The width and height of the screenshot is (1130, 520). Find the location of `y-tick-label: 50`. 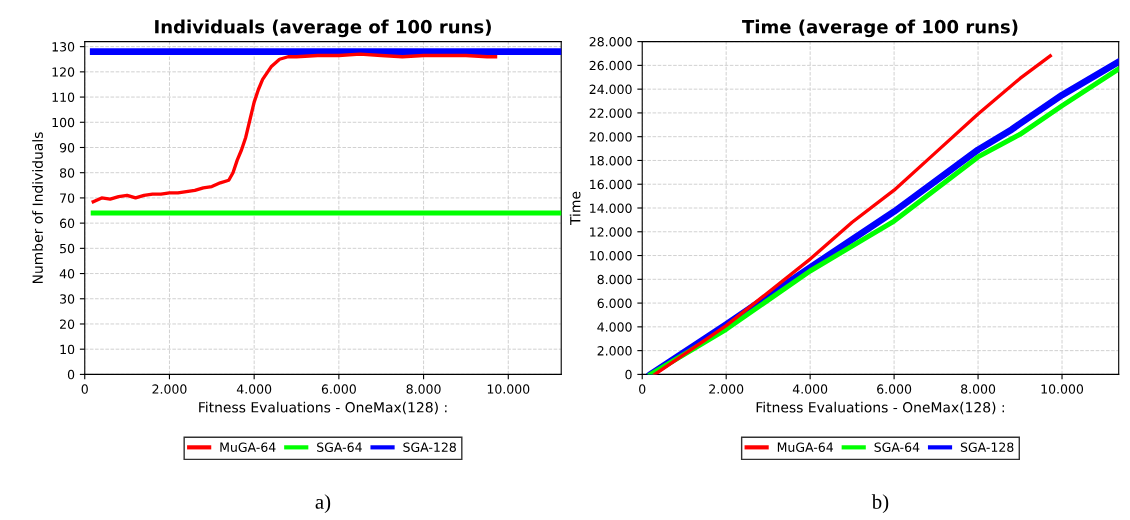

y-tick-label: 50 is located at coordinates (67, 248).